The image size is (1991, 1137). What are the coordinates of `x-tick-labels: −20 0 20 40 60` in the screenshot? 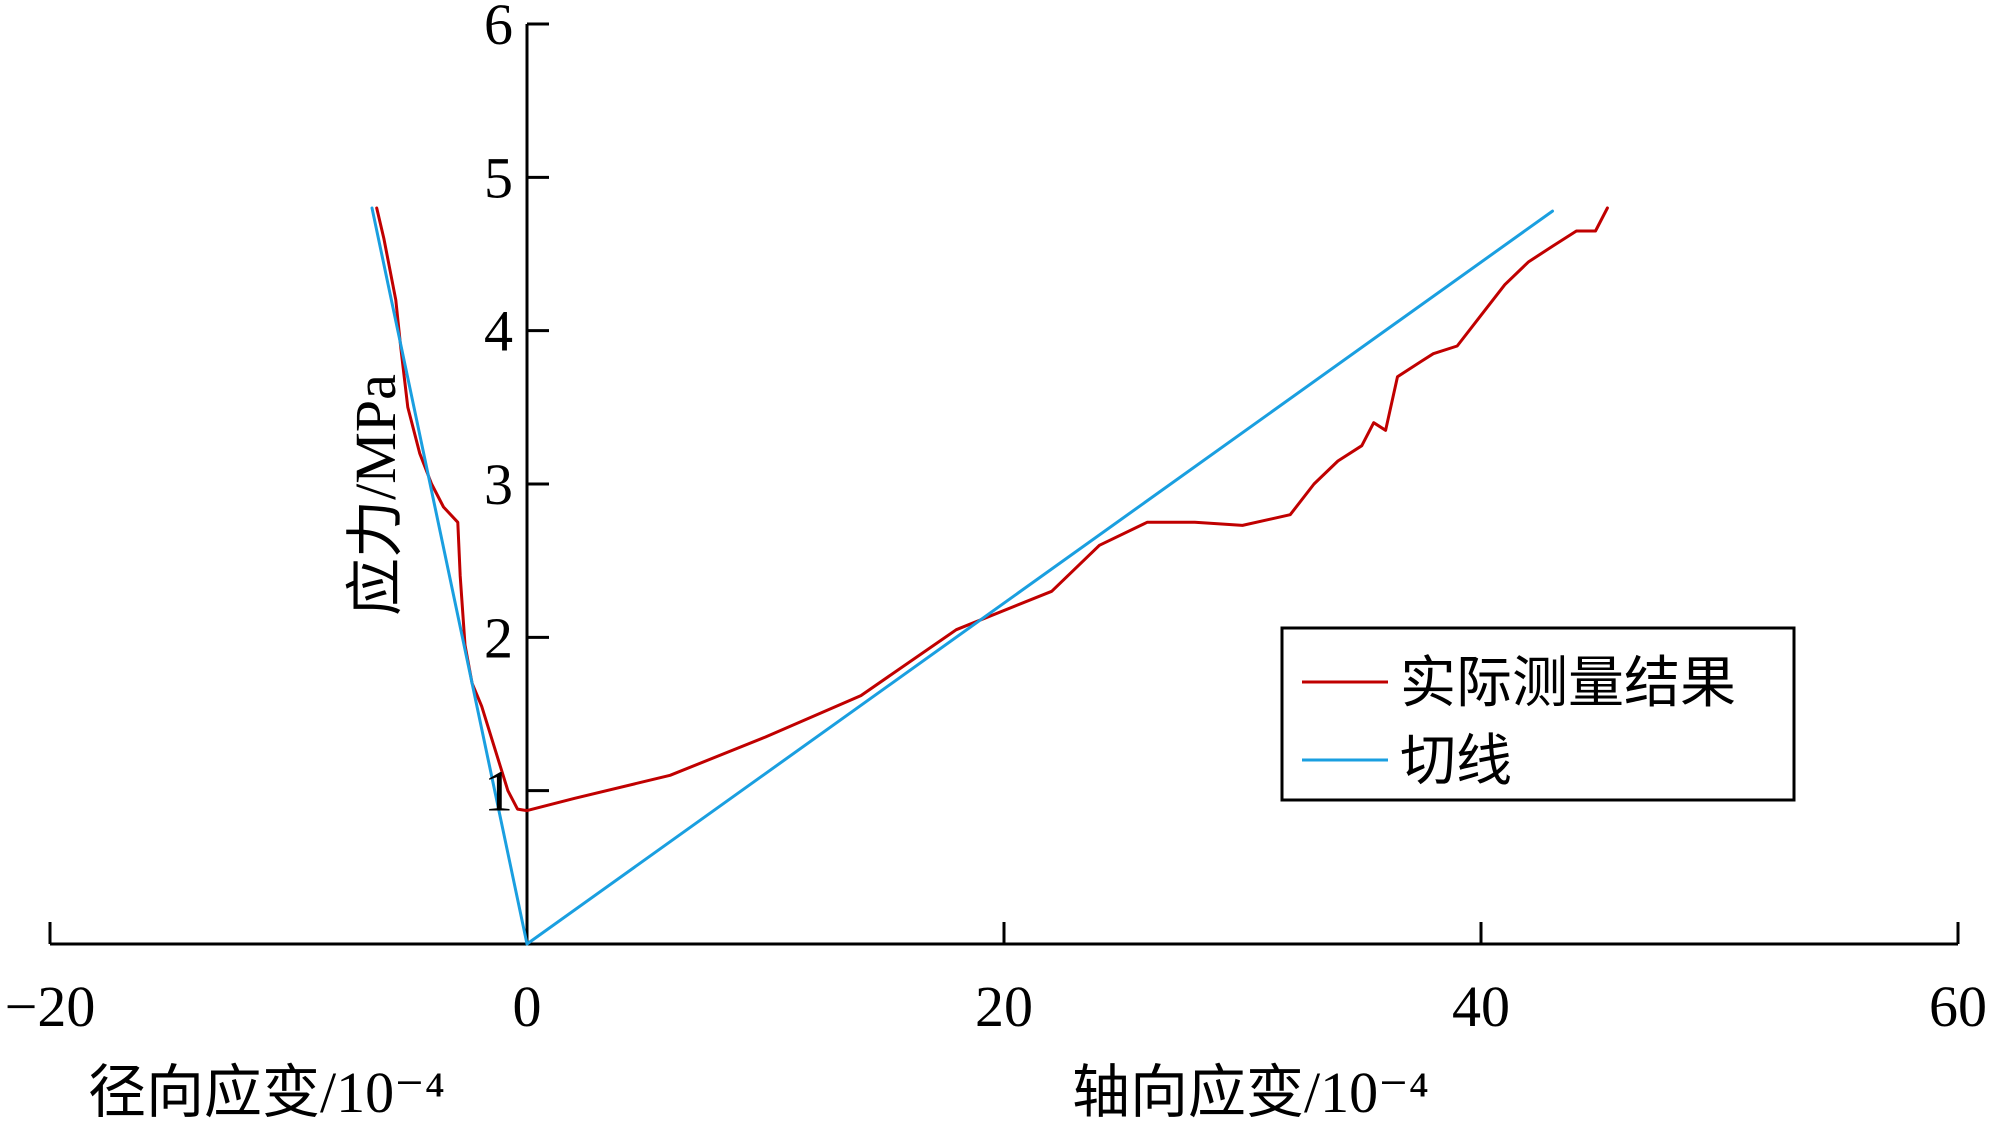 It's located at (996, 1006).